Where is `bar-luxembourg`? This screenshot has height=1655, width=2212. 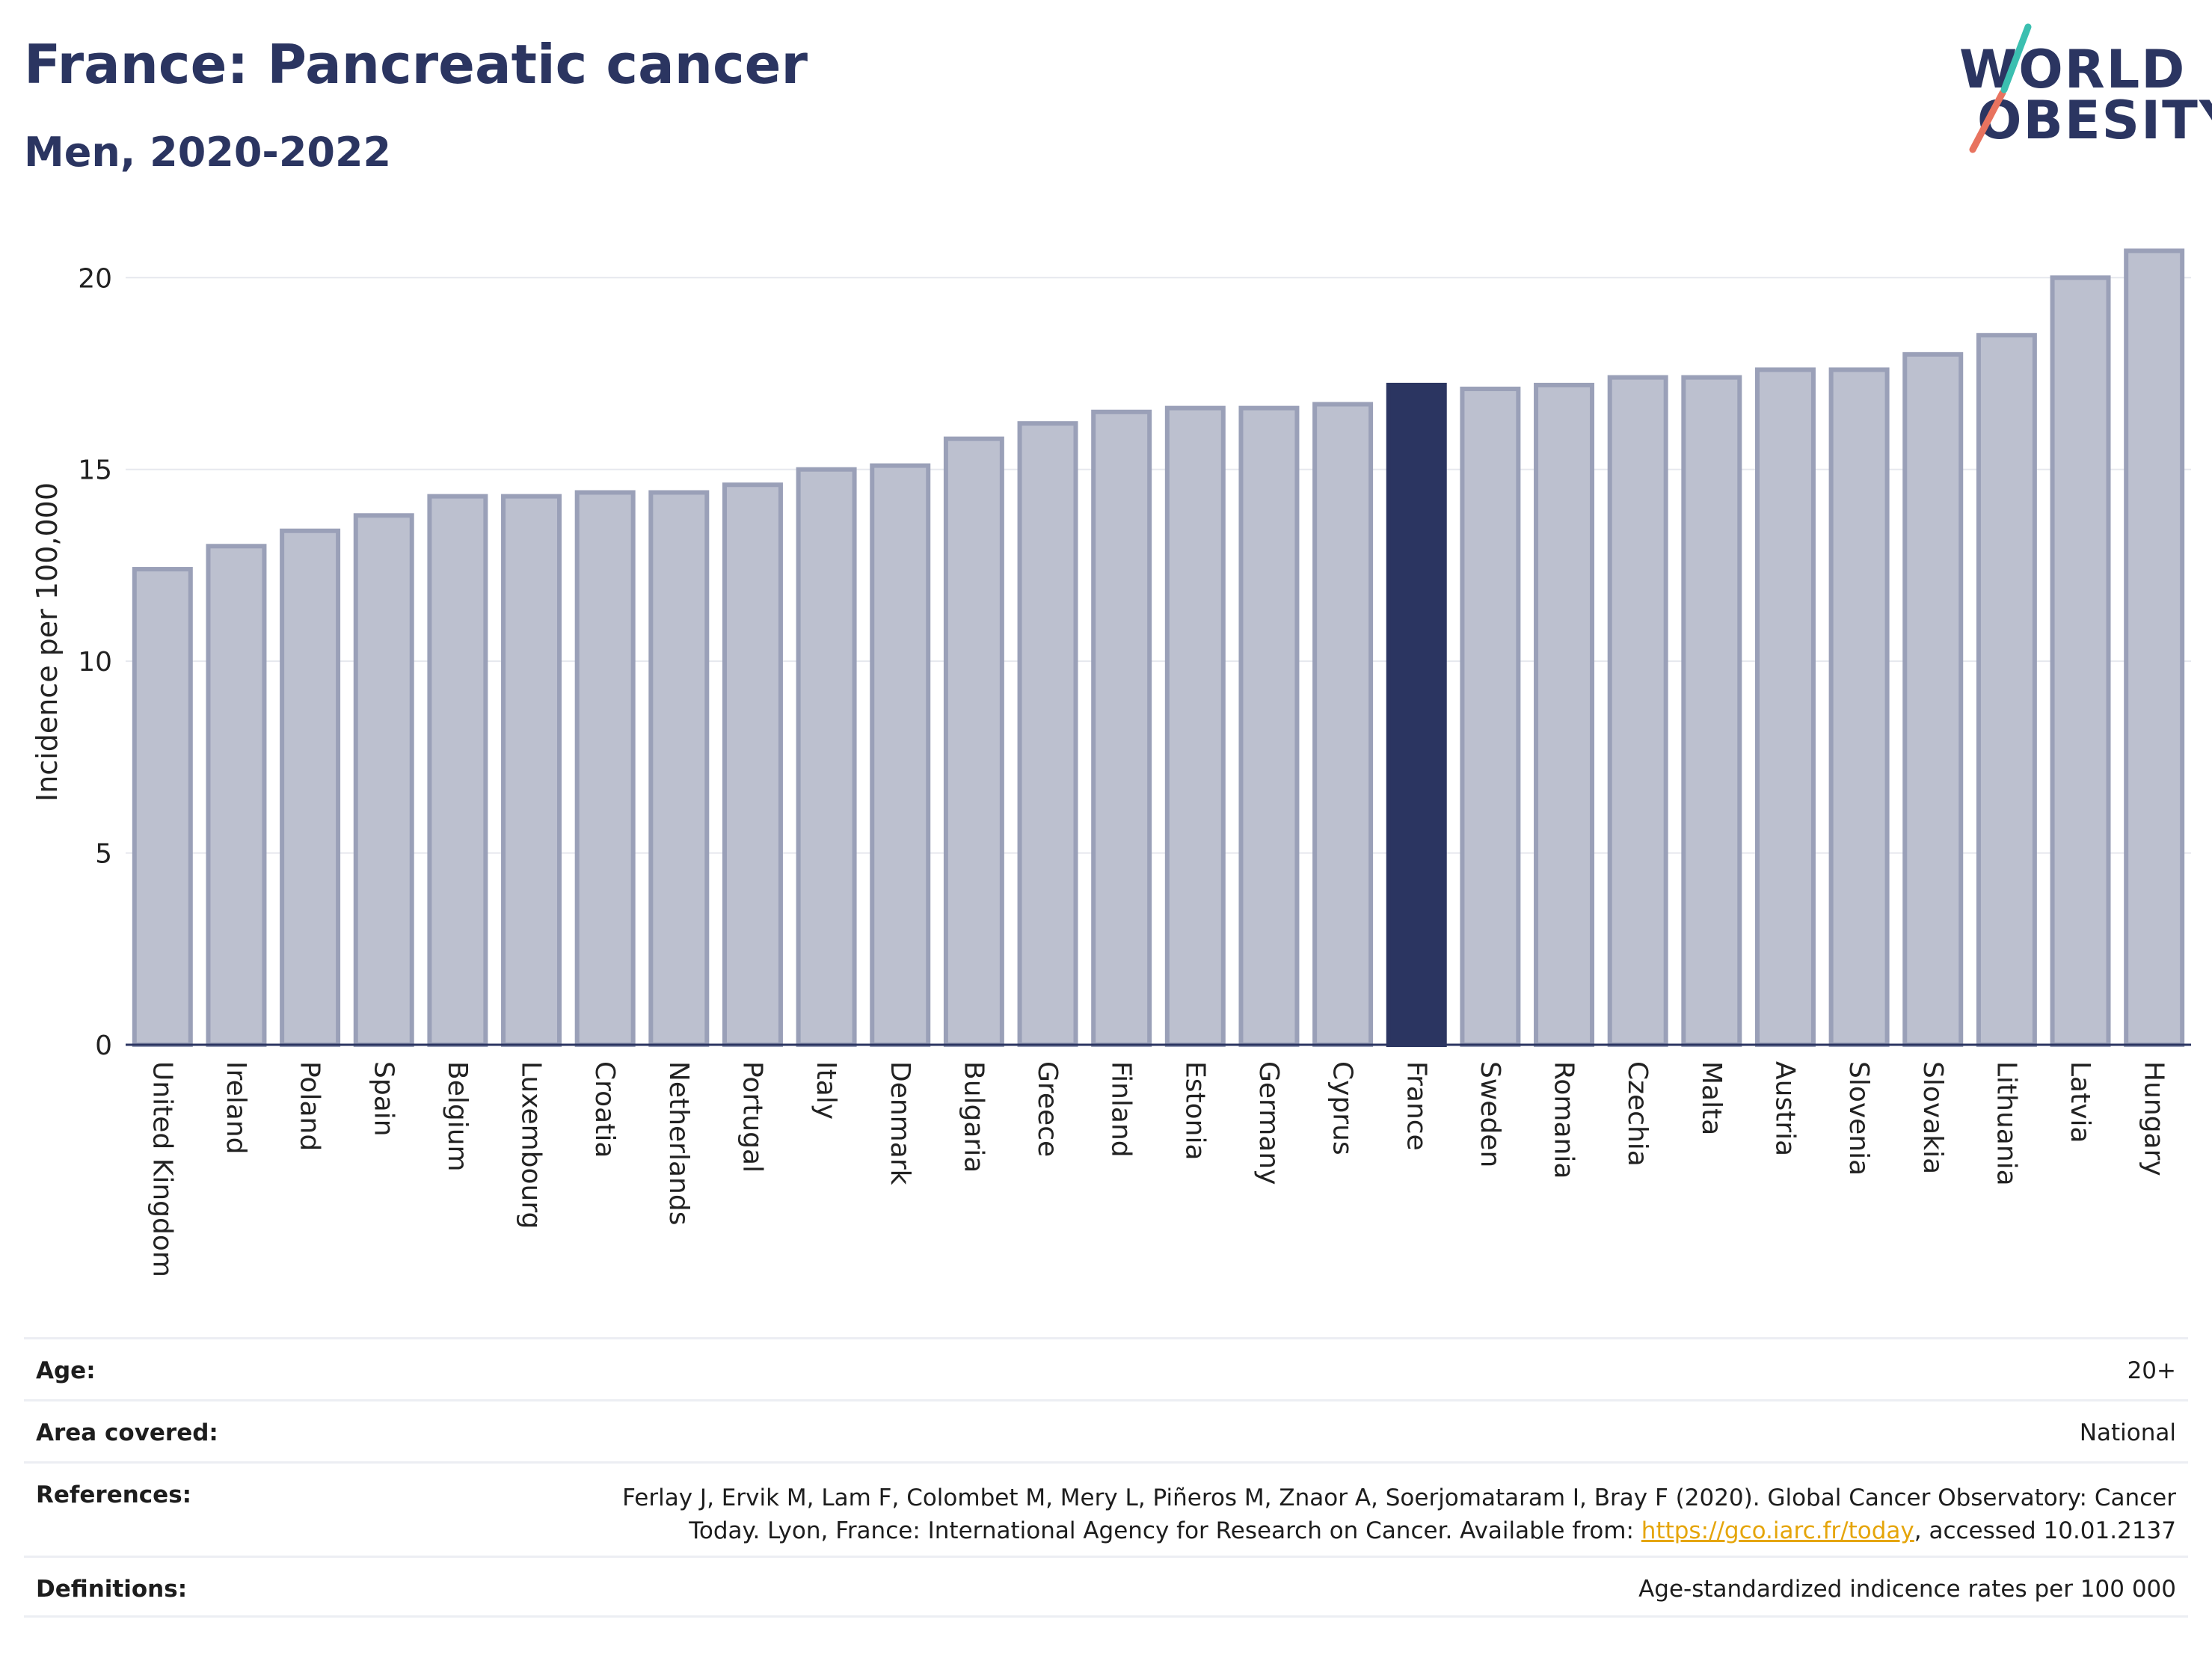
bar-luxembourg is located at coordinates (531, 771).